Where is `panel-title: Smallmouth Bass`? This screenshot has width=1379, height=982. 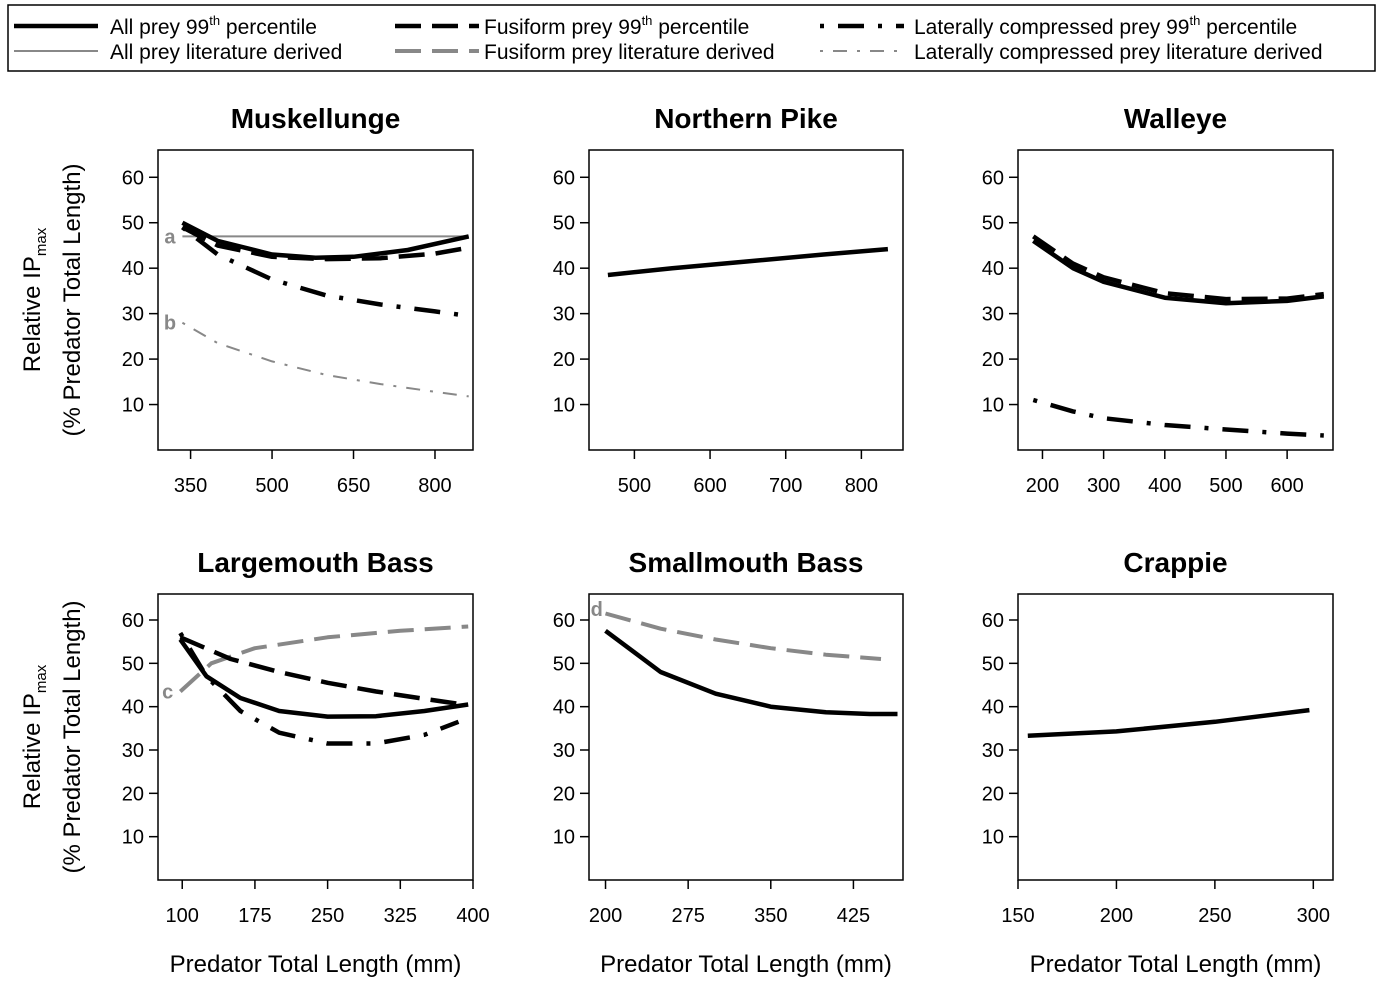
panel-title: Smallmouth Bass is located at coordinates (746, 562).